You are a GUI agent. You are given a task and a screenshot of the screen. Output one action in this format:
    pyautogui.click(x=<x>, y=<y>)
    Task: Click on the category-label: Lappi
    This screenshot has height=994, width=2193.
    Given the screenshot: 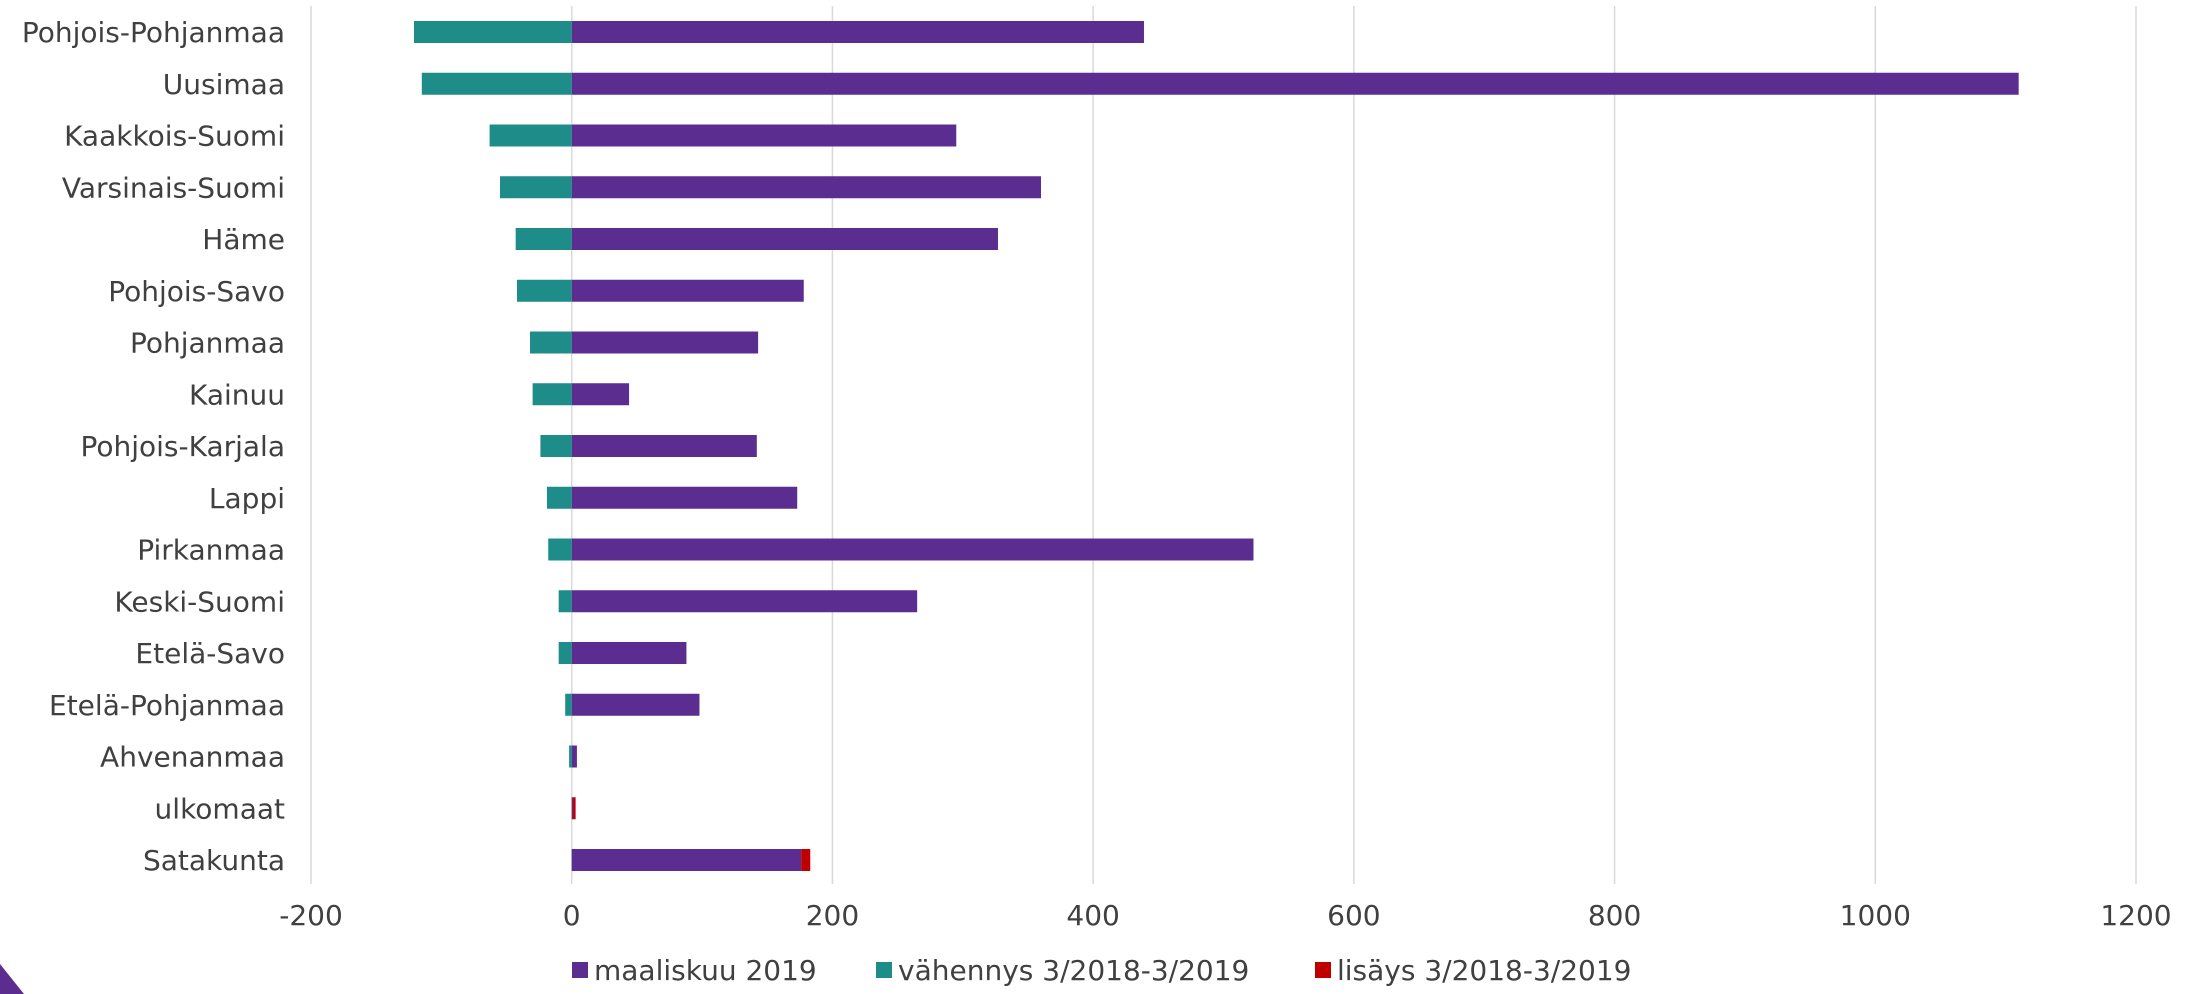 What is the action you would take?
    pyautogui.click(x=247, y=498)
    